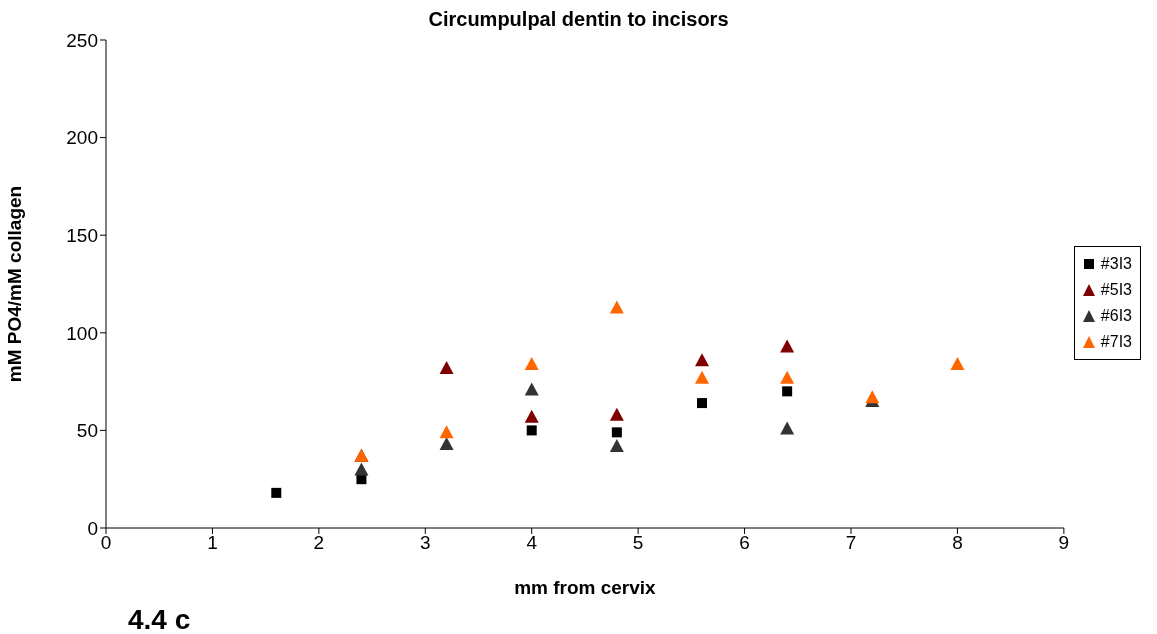 The image size is (1157, 634). Describe the element at coordinates (851, 543) in the screenshot. I see `x-tick-label: 7` at that location.